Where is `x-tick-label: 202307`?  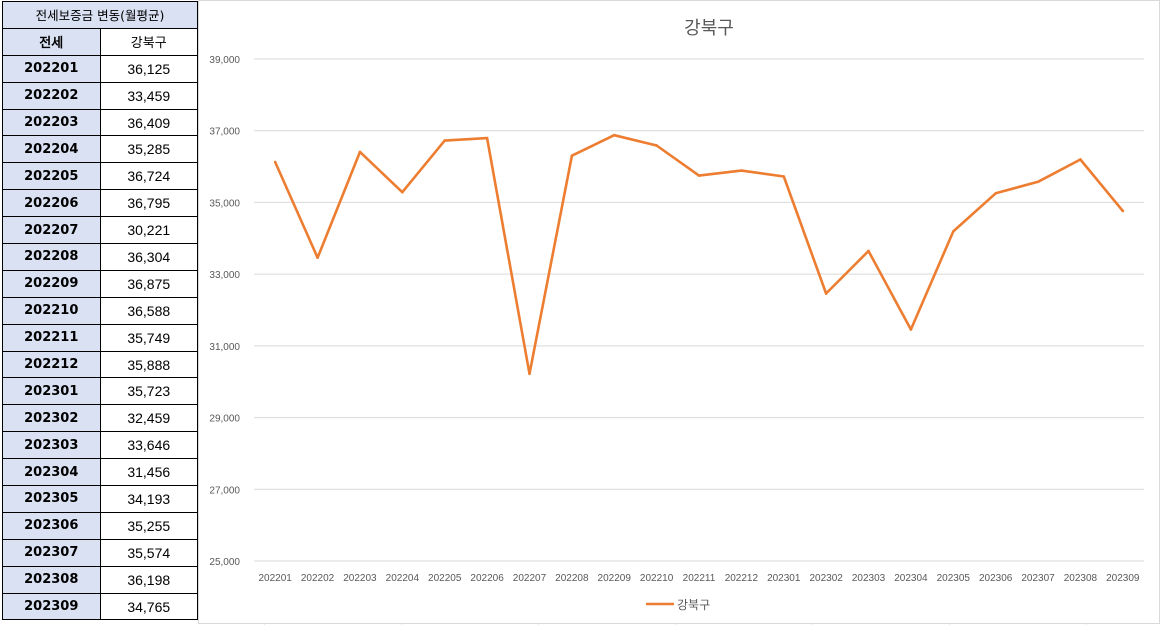
x-tick-label: 202307 is located at coordinates (1038, 578).